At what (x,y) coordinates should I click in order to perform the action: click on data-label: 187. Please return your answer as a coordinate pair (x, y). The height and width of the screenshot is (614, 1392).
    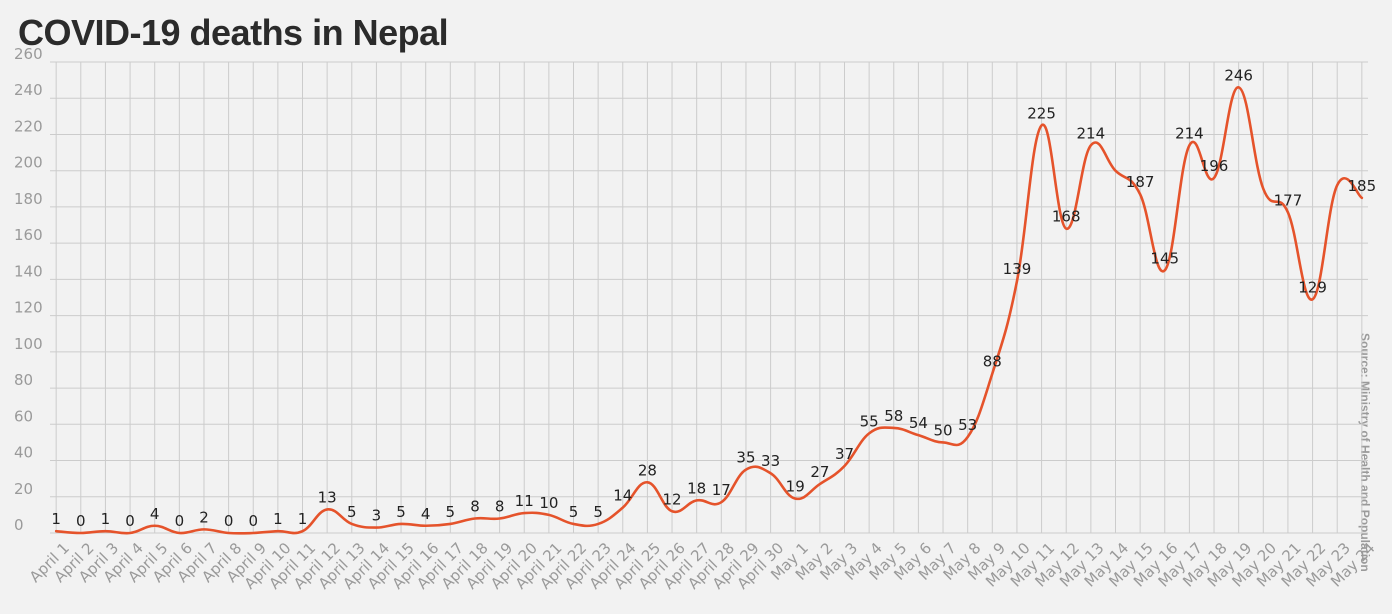
    Looking at the image, I should click on (1140, 182).